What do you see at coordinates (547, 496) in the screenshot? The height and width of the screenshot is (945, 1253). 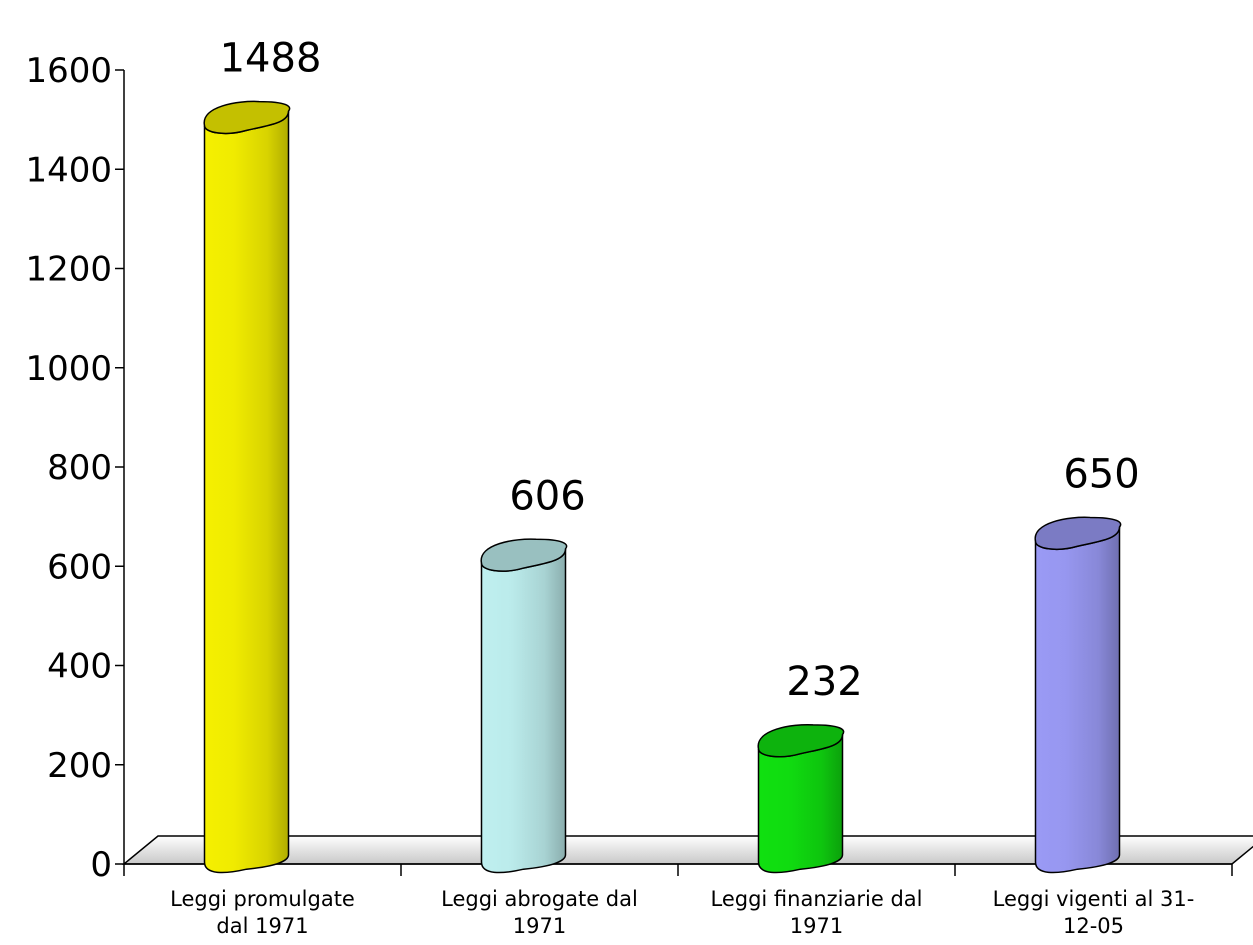 I see `data-label: 606` at bounding box center [547, 496].